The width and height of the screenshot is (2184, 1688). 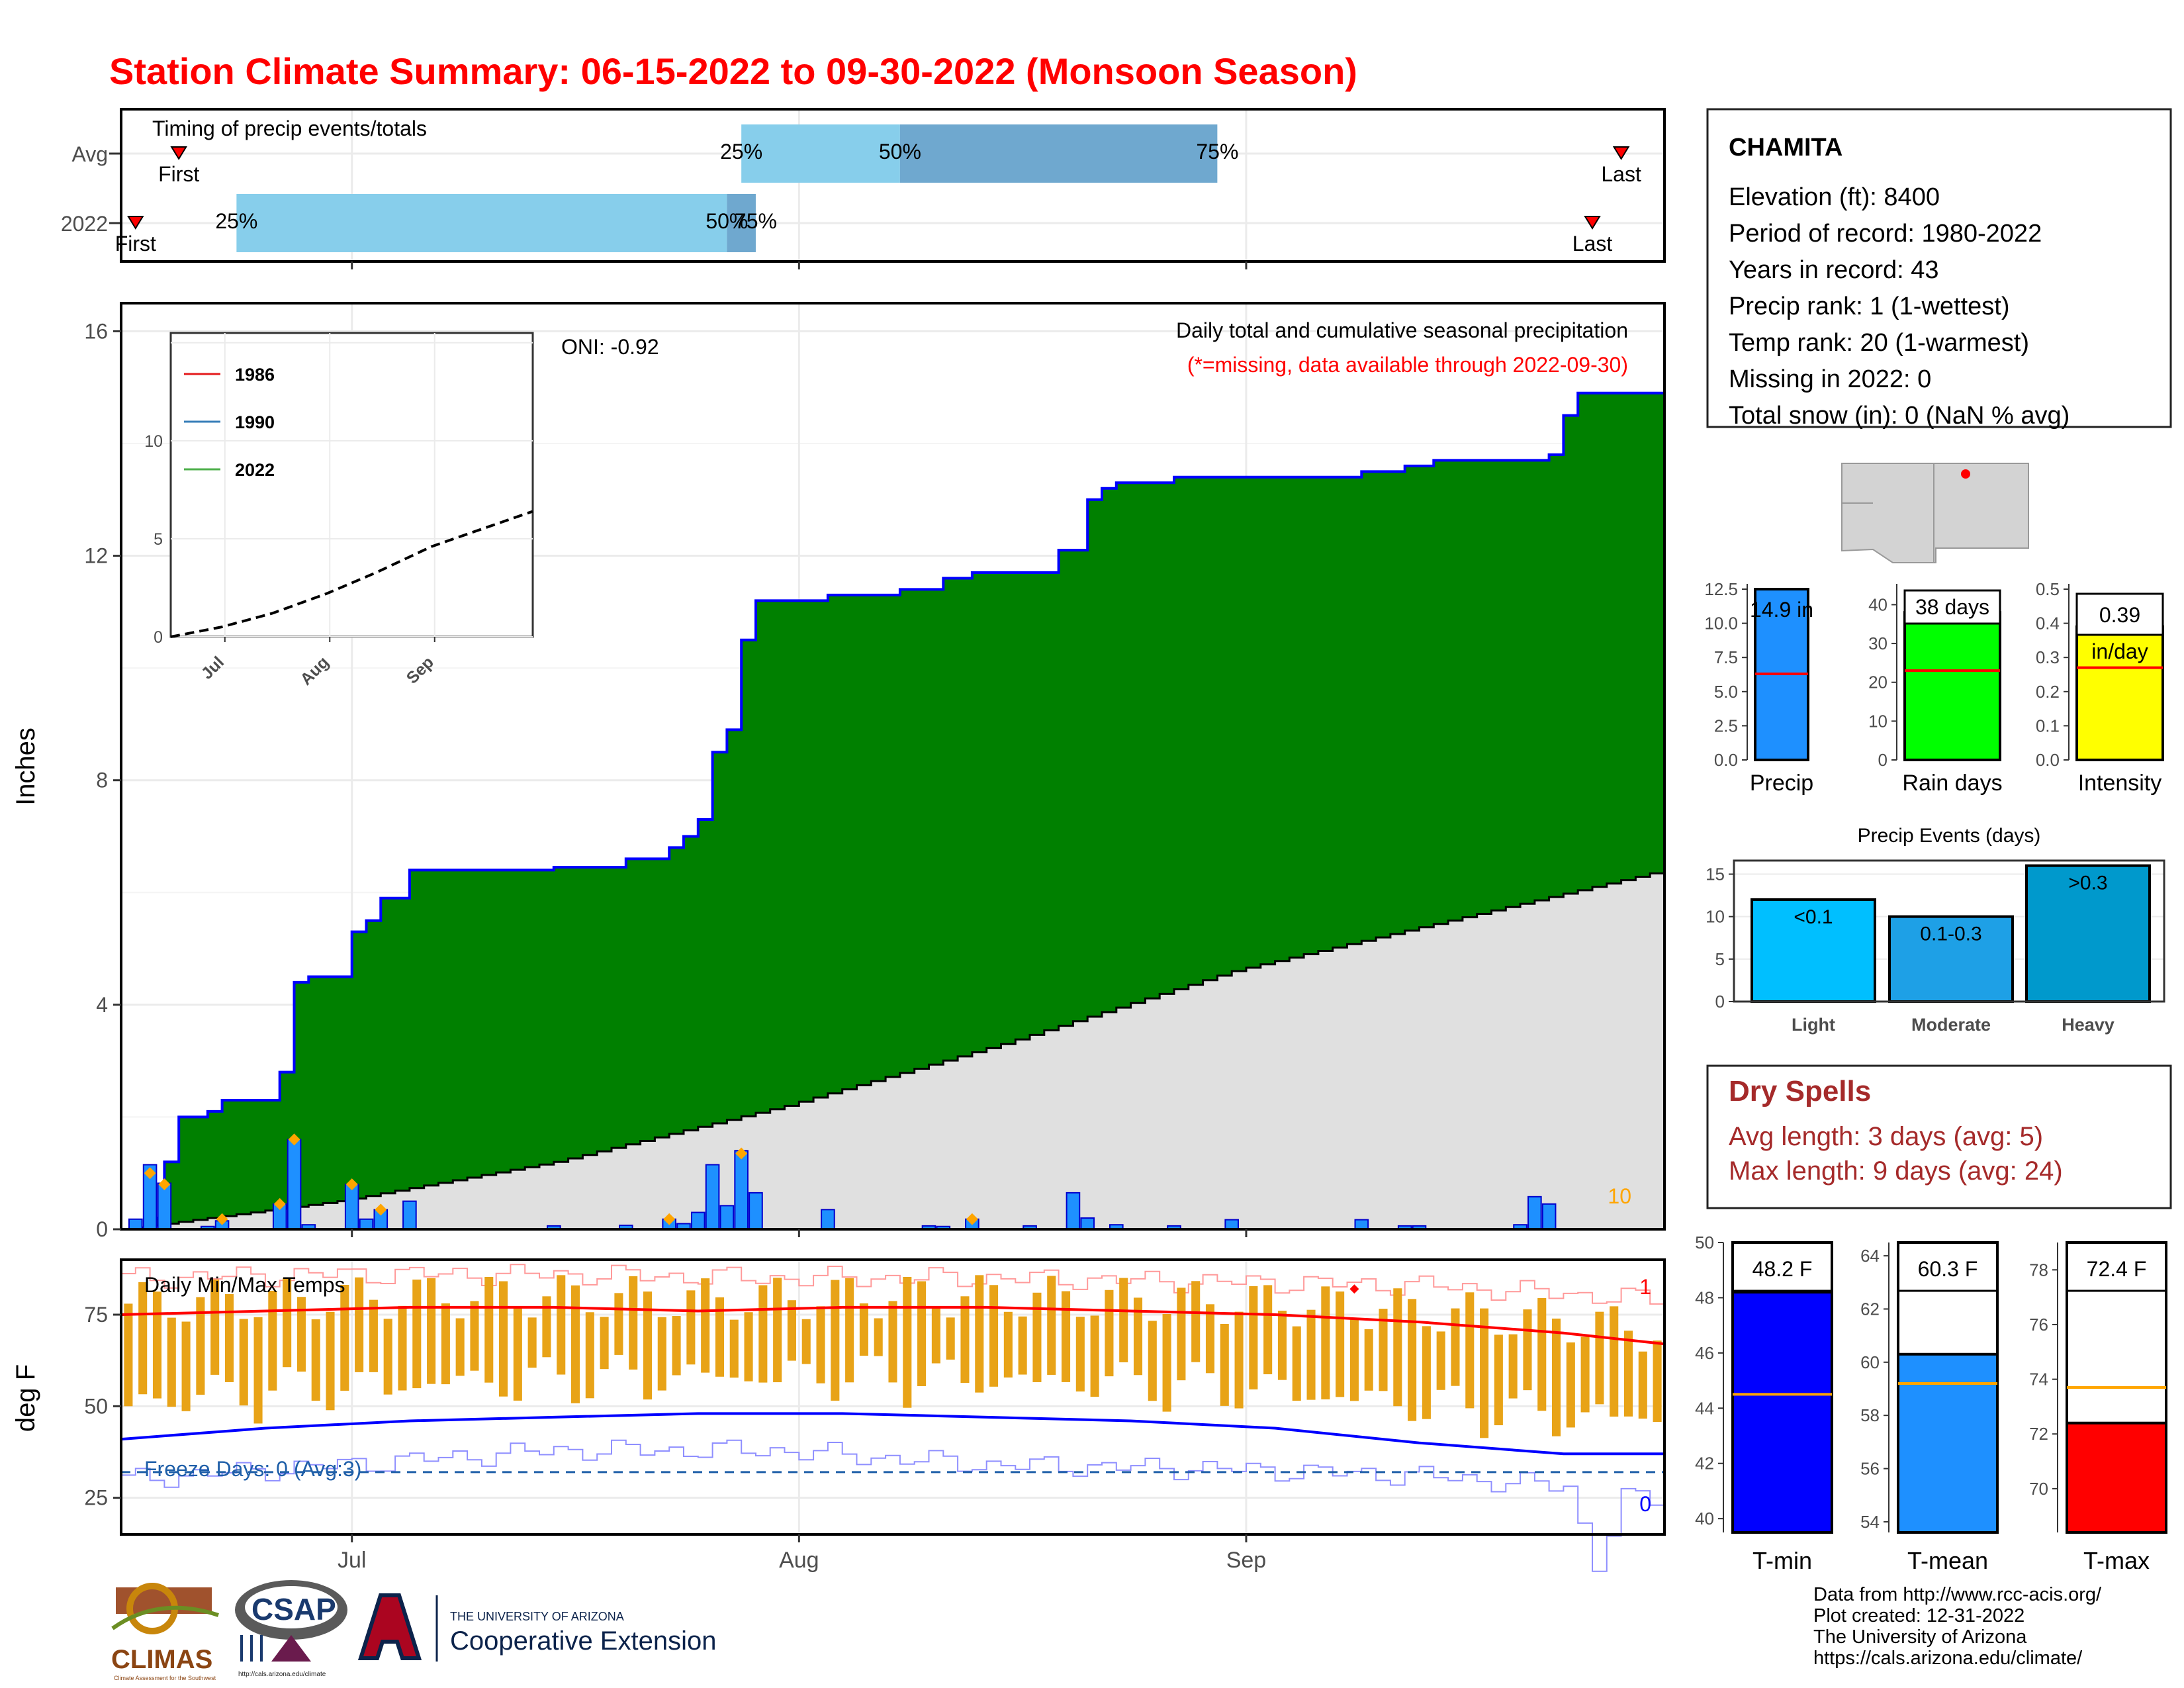 What do you see at coordinates (1870, 1469) in the screenshot?
I see `temp-gauge-y-tick-label: 56` at bounding box center [1870, 1469].